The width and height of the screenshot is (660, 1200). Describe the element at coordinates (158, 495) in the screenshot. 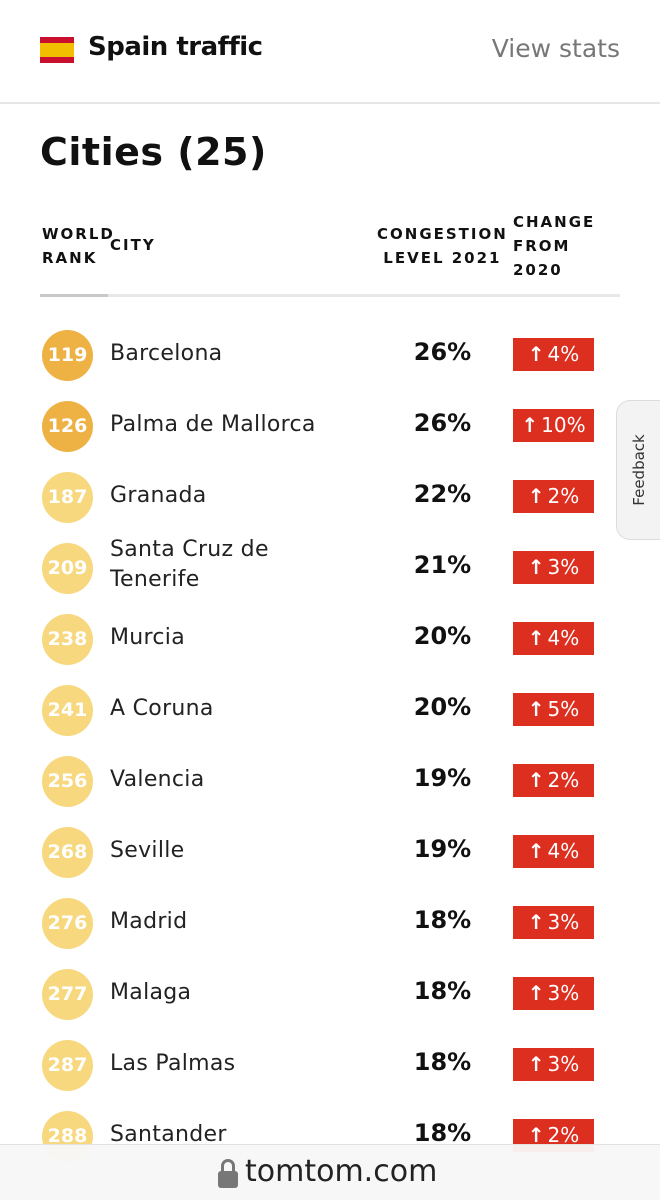

I see `city-name: Granada` at that location.